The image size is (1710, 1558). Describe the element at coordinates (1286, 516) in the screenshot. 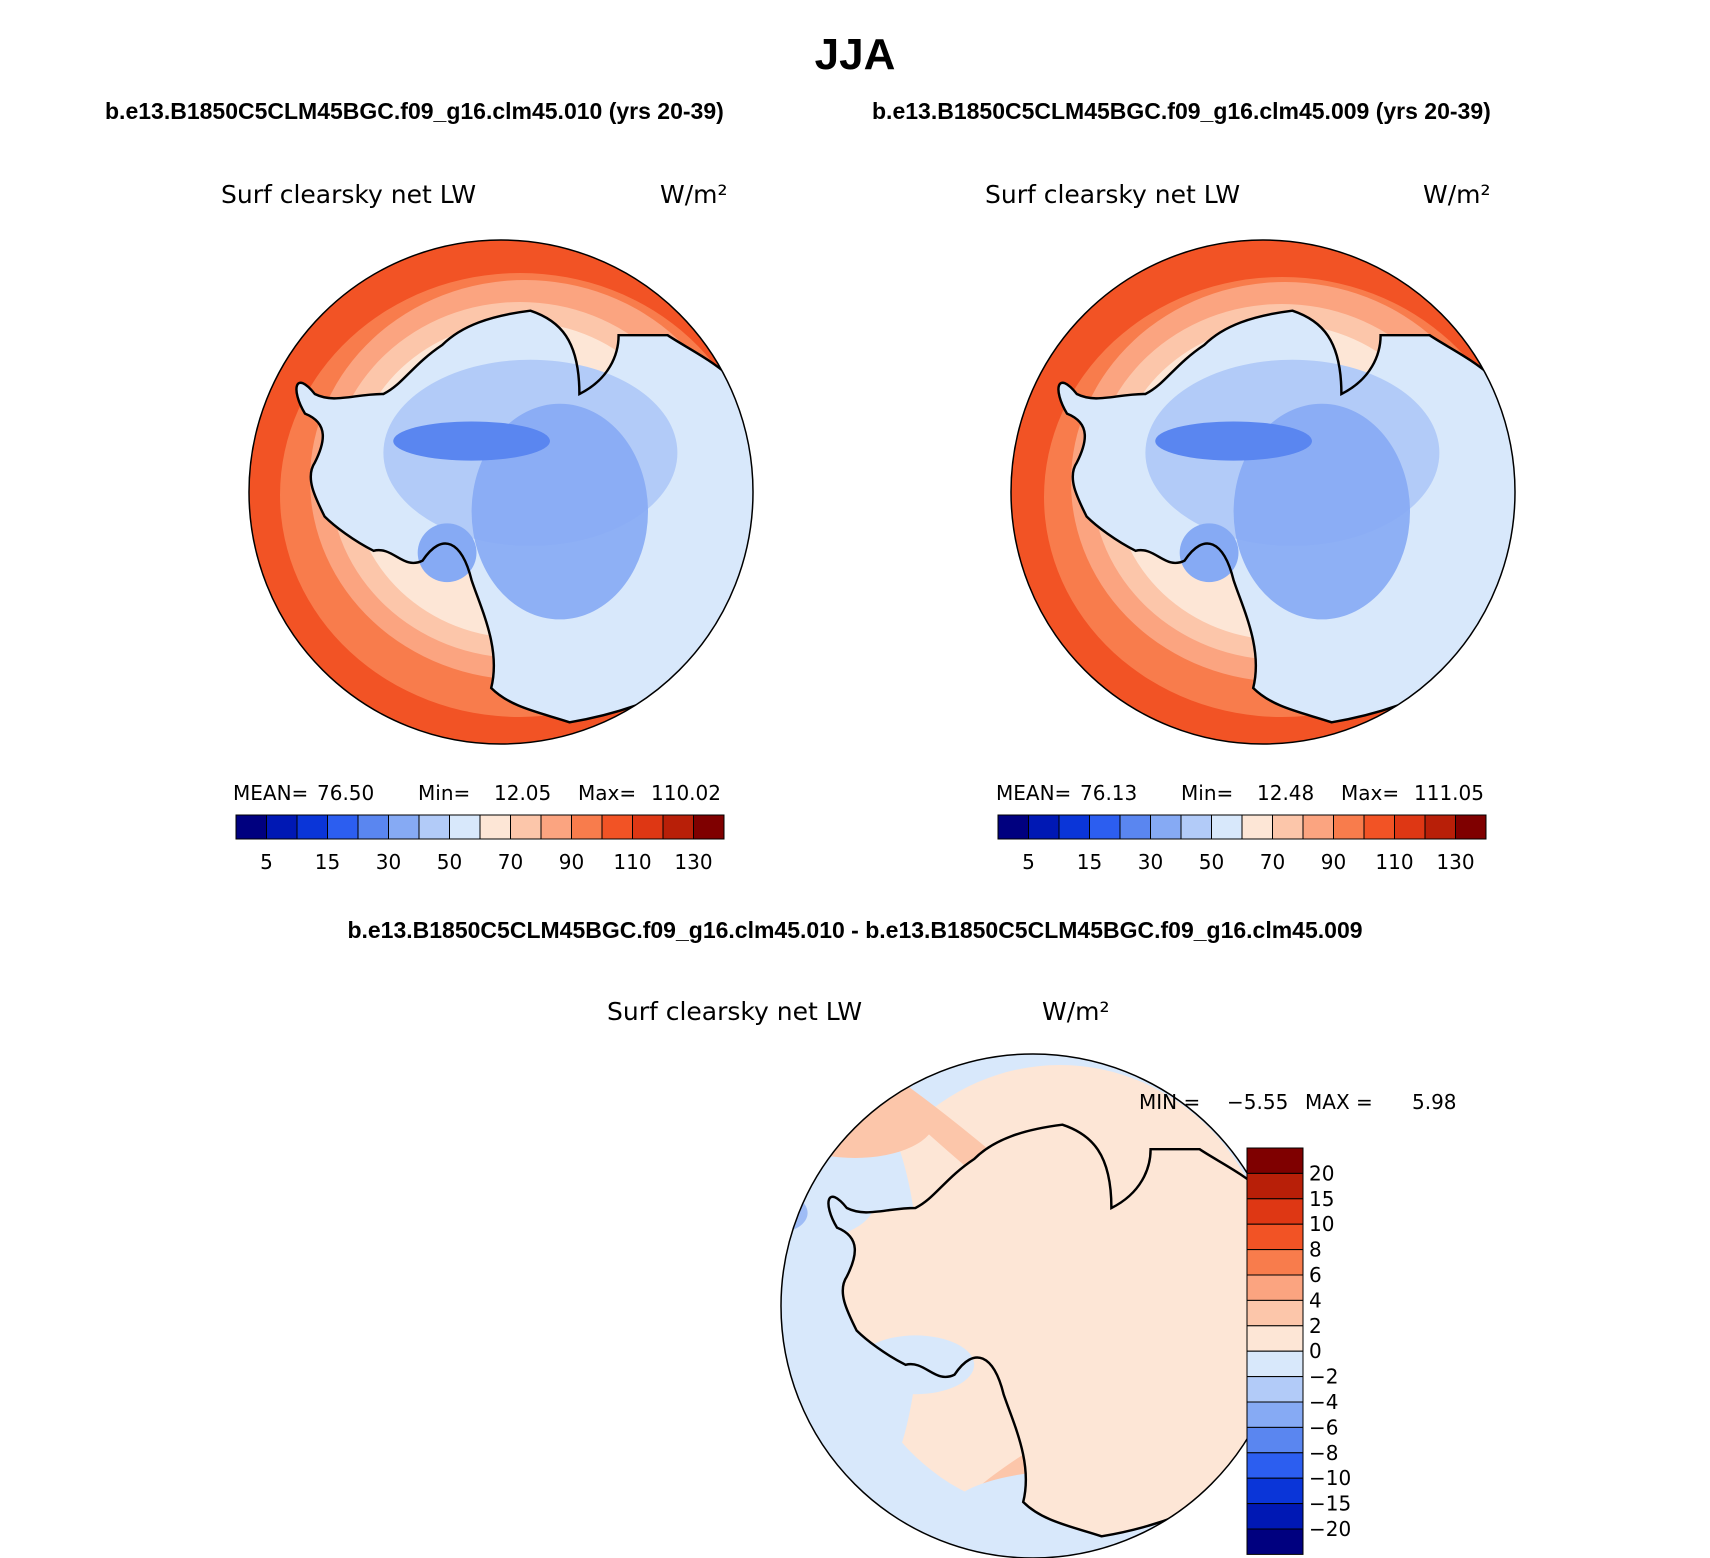

I see `right-continent` at that location.